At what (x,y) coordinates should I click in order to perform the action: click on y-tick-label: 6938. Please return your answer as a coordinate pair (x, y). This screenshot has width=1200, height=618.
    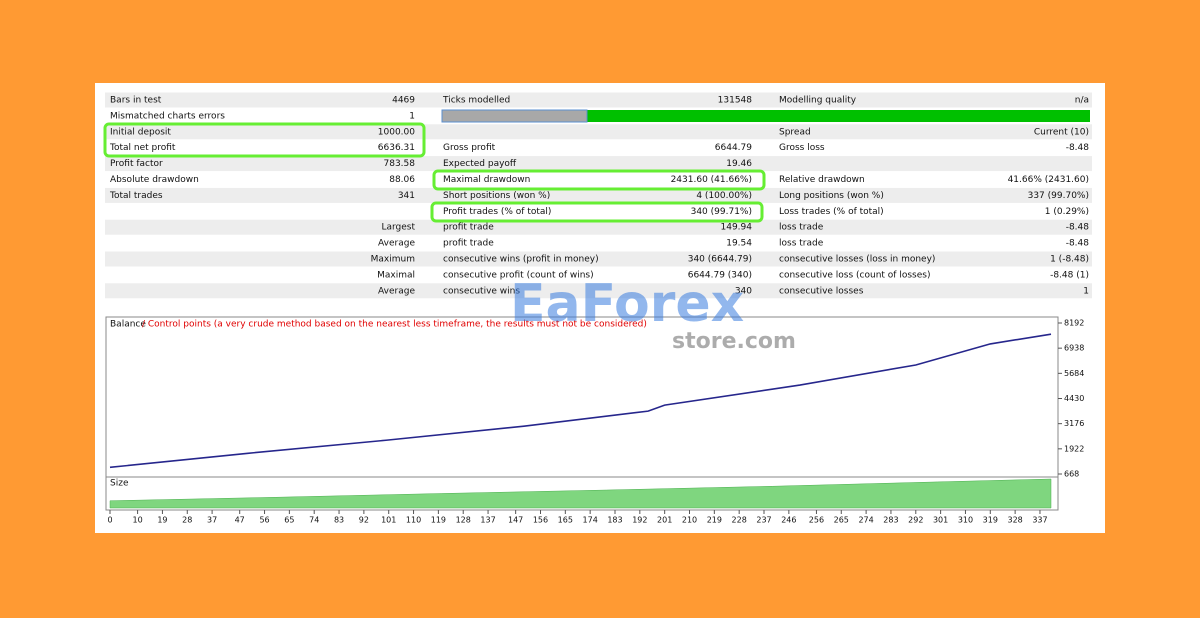
    Looking at the image, I should click on (1074, 348).